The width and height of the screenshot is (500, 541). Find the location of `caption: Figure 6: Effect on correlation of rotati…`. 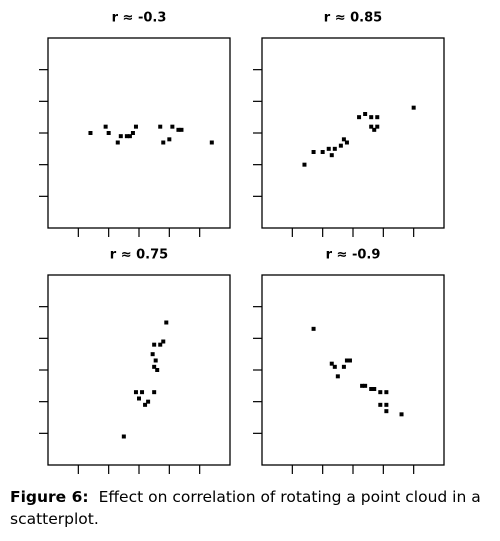

caption: Figure 6: Effect on correlation of rotati… is located at coordinates (252, 508).